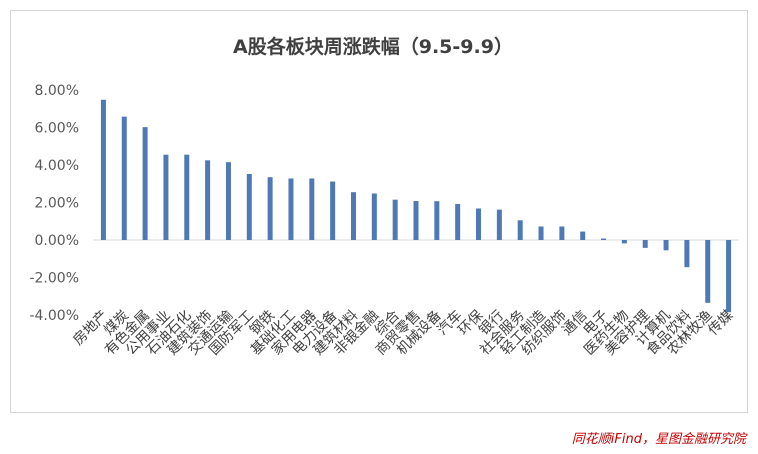  What do you see at coordinates (54, 316) in the screenshot?
I see `y-tick-label: -4.00%` at bounding box center [54, 316].